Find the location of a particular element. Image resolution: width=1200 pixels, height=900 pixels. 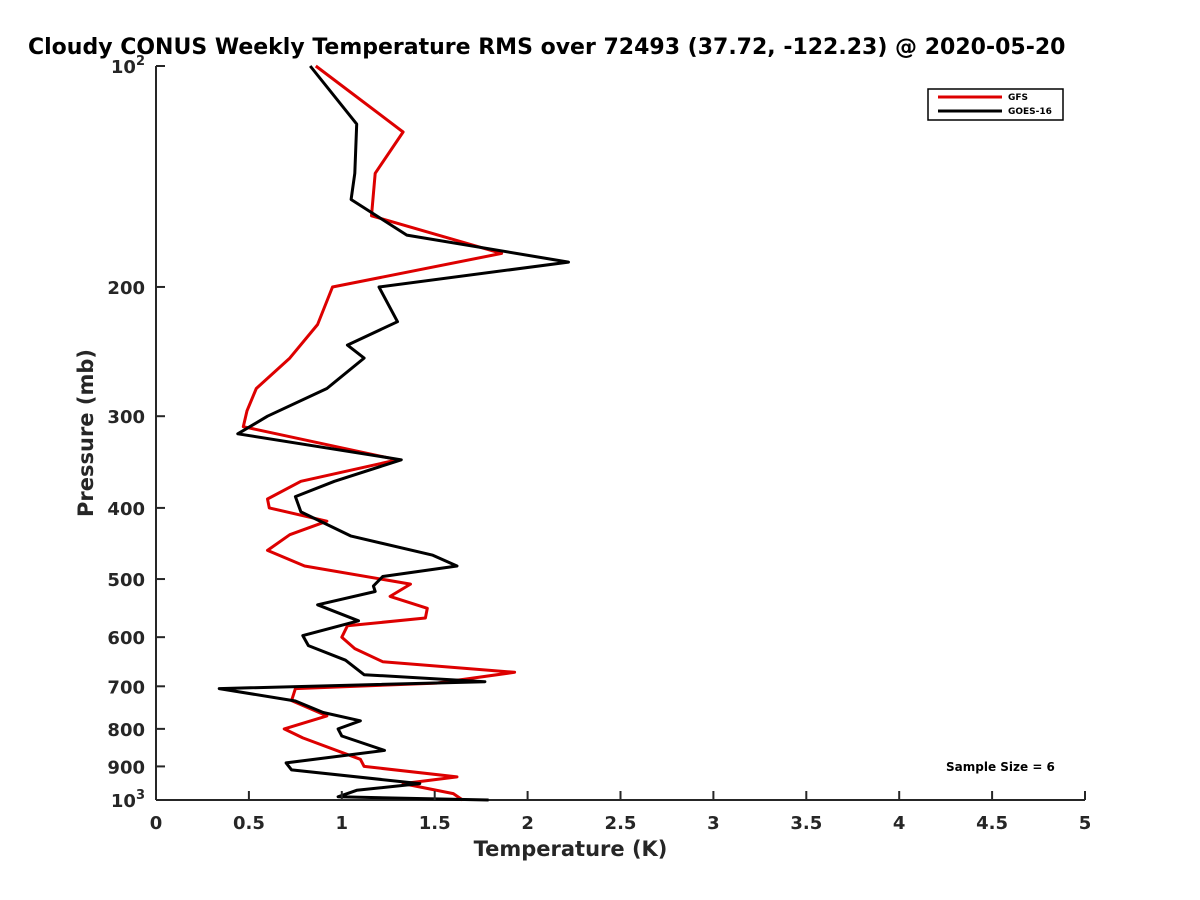

x-tick-label: 3 is located at coordinates (713, 823).